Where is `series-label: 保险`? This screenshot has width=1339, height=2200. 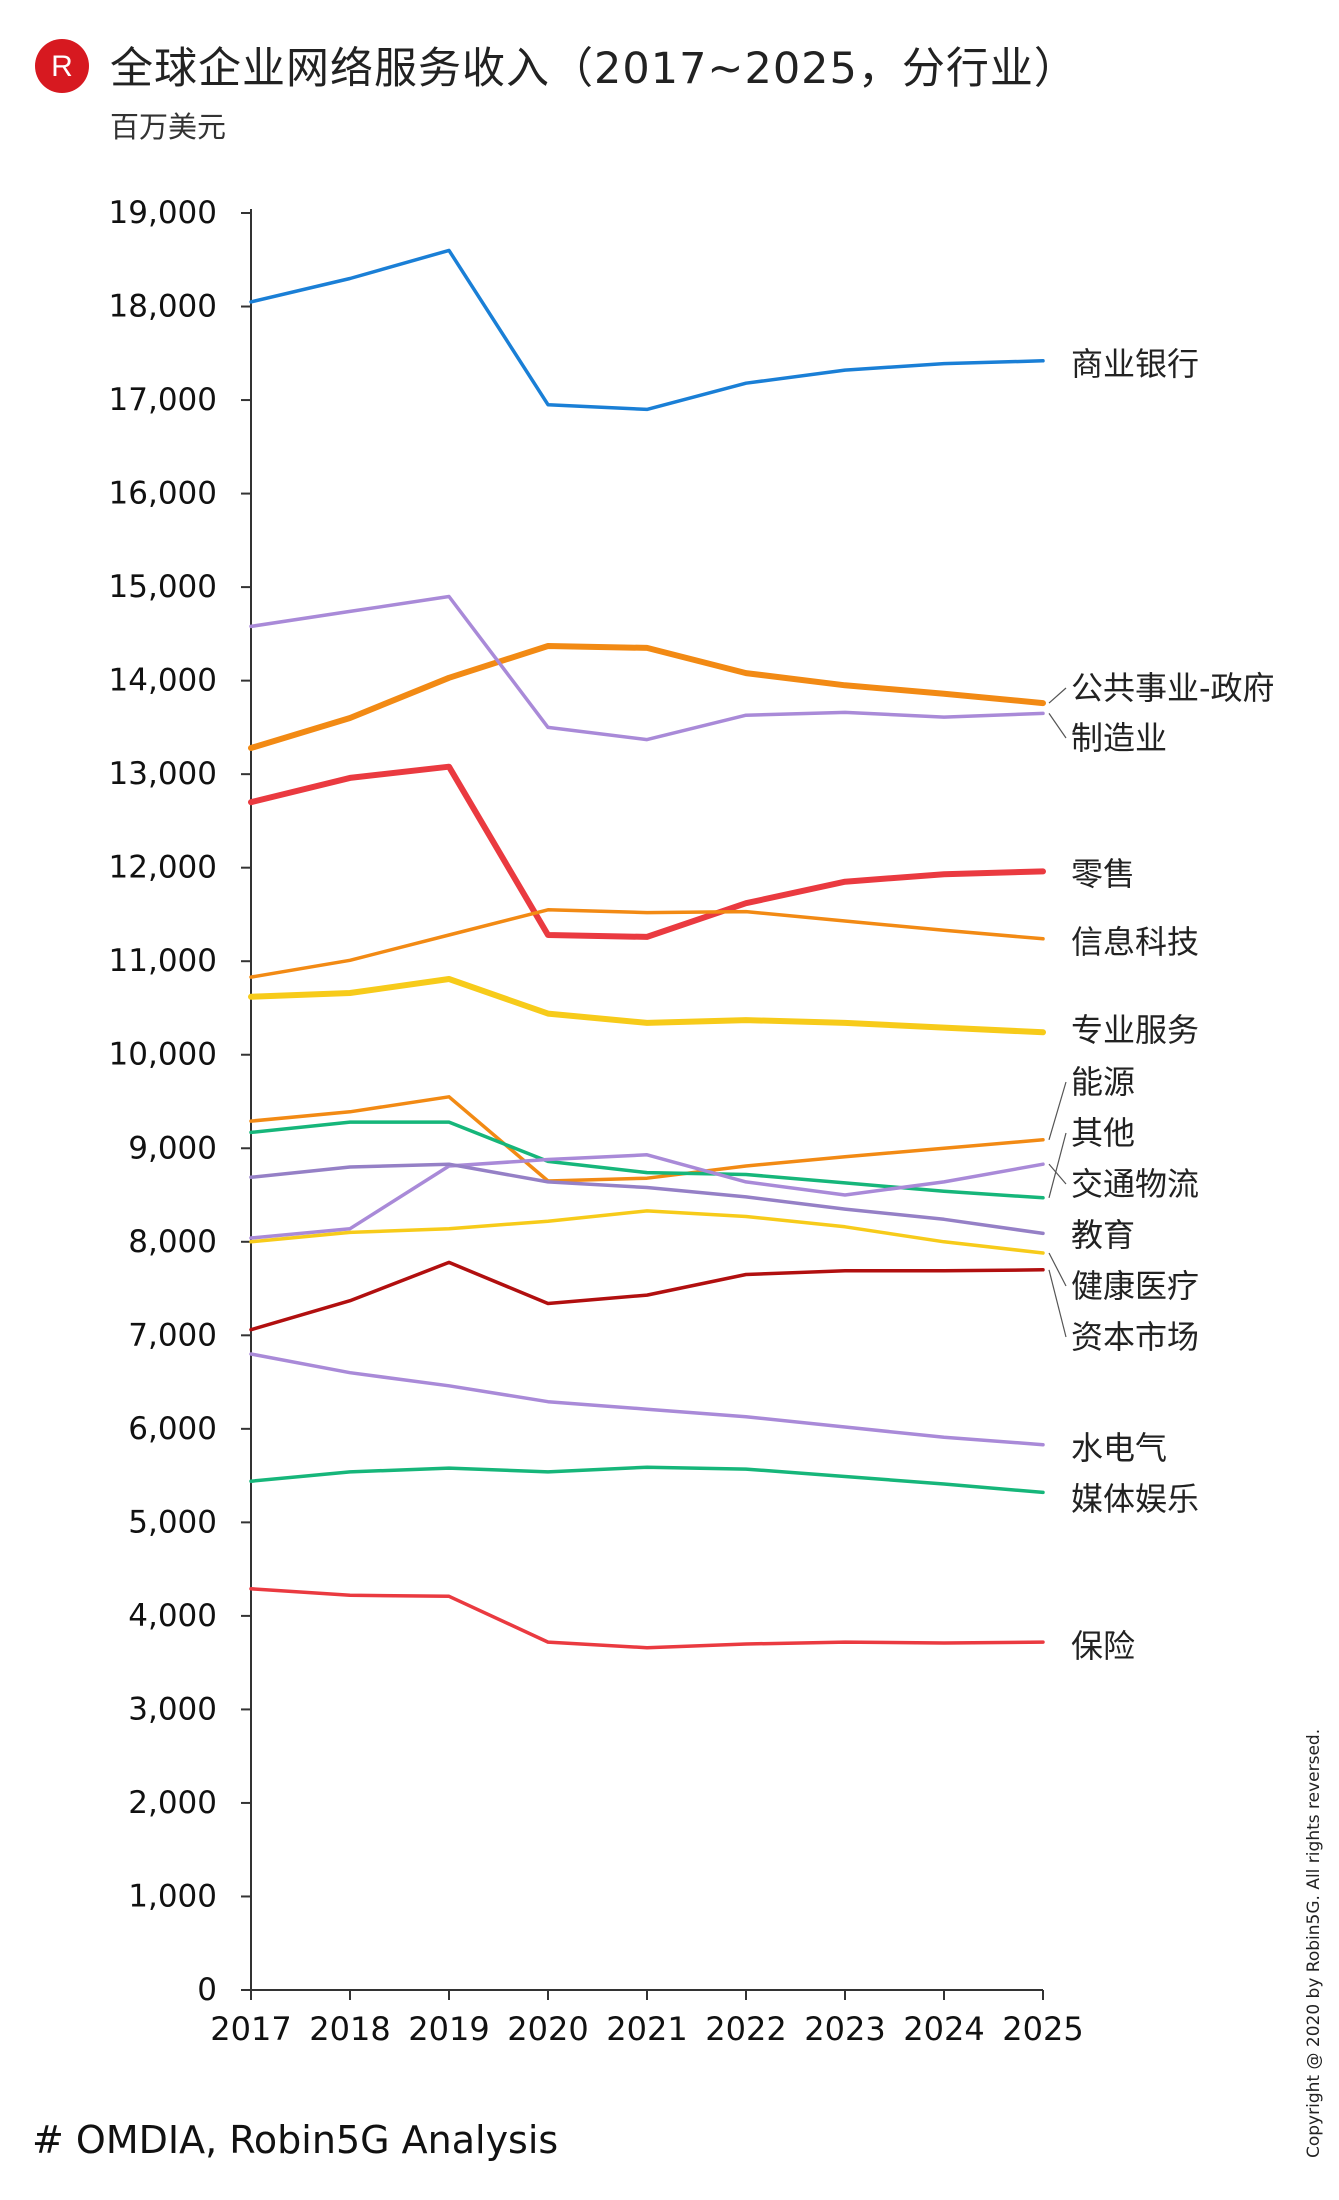 series-label: 保险 is located at coordinates (1103, 1646).